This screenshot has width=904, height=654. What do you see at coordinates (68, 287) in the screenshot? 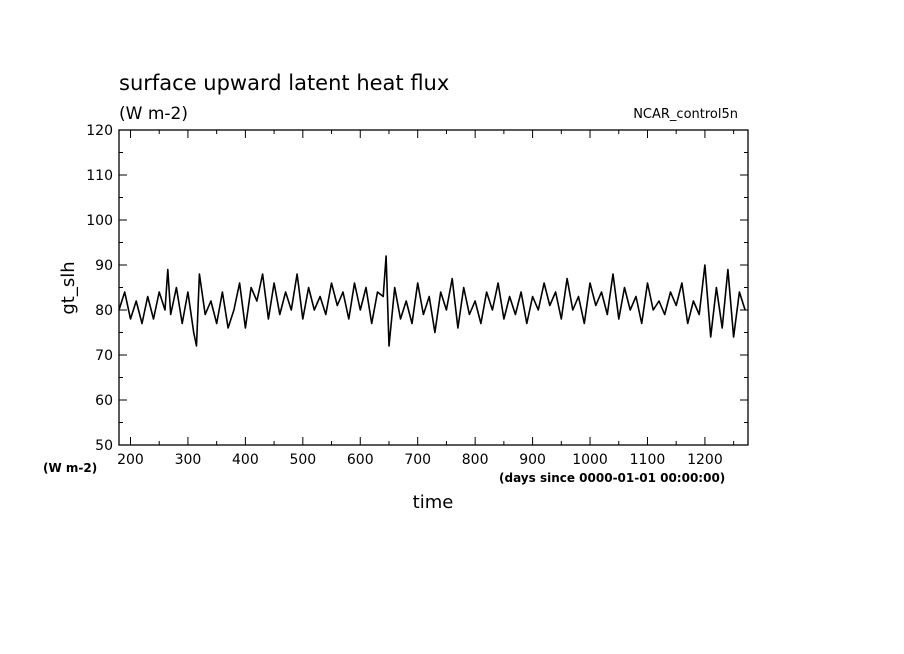
I see `y-axis-label: gt_slh` at bounding box center [68, 287].